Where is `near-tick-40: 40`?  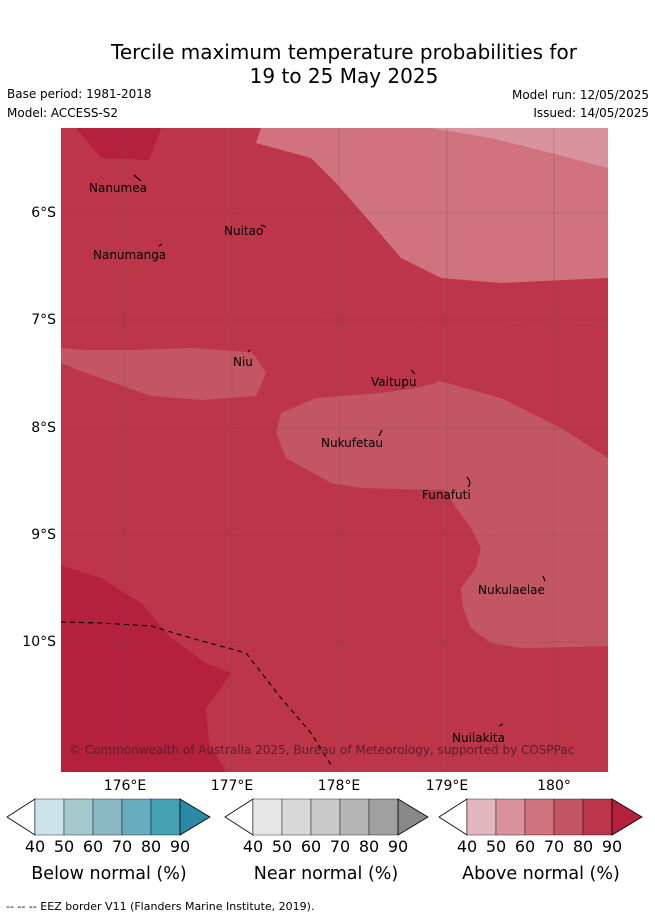 near-tick-40: 40 is located at coordinates (253, 846).